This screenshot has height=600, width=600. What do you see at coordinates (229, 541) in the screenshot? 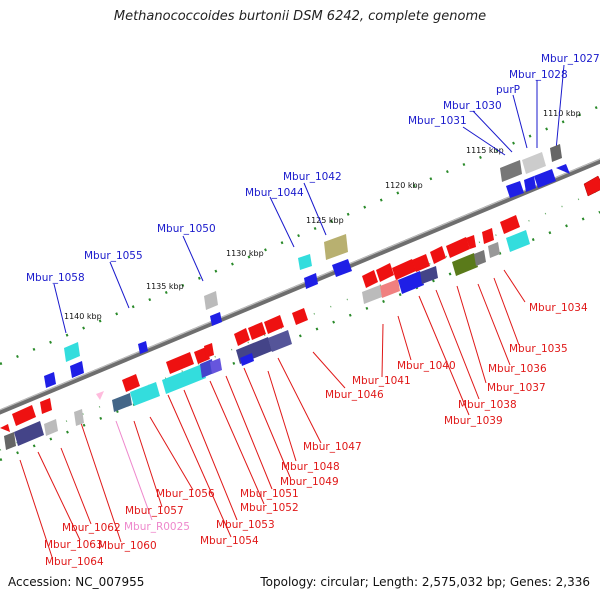
I see `gene-label: Mbur_1054` at bounding box center [229, 541].